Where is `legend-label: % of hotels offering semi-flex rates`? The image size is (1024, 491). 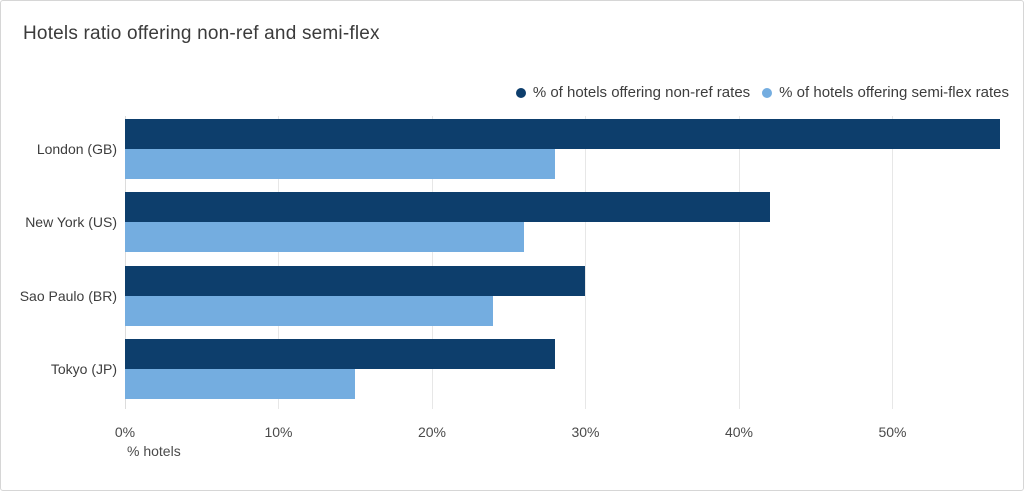 legend-label: % of hotels offering semi-flex rates is located at coordinates (894, 92).